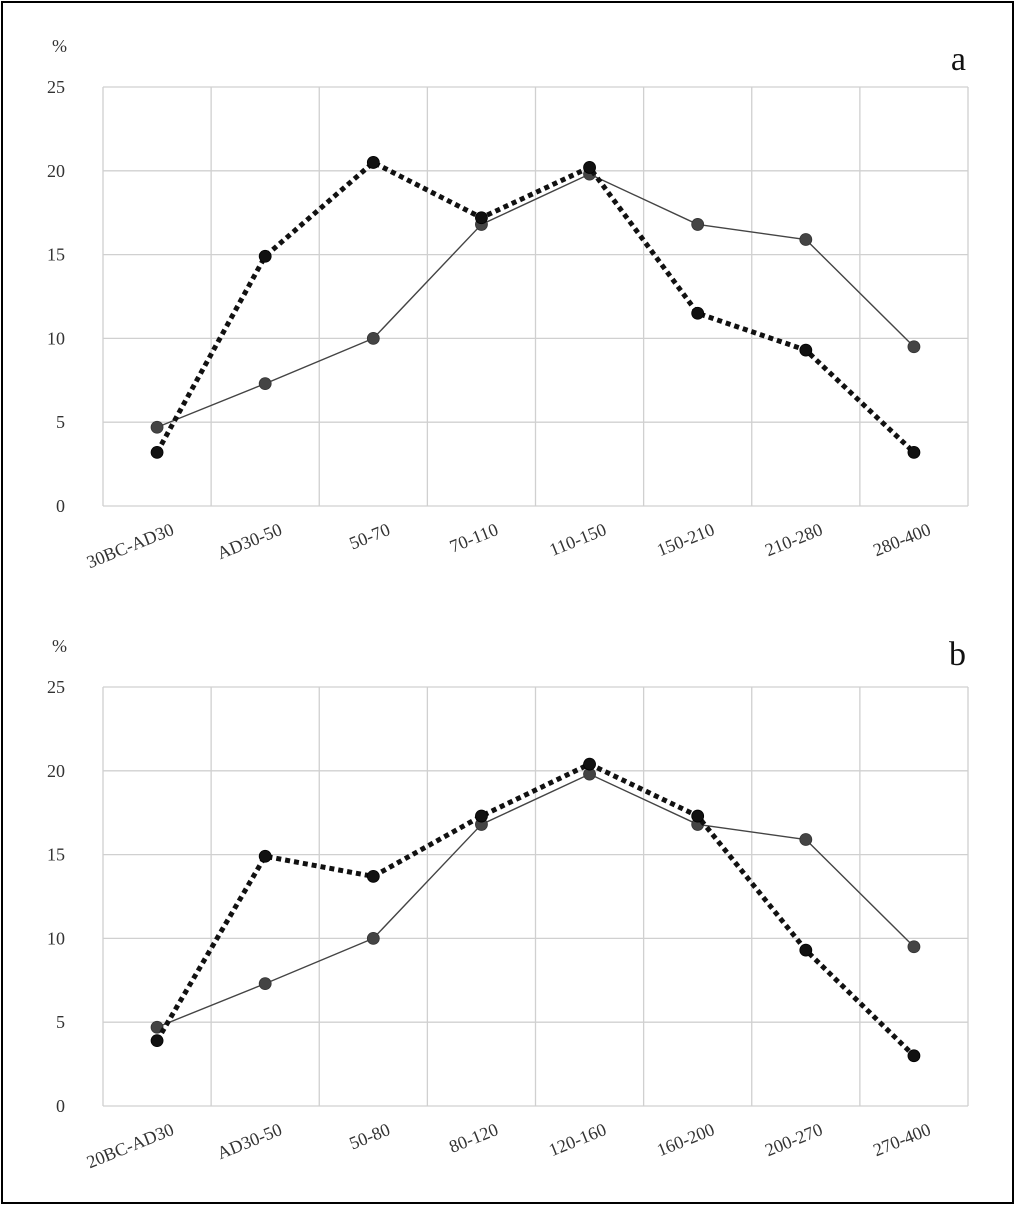 The height and width of the screenshot is (1206, 1017). What do you see at coordinates (578, 539) in the screenshot?
I see `x-tick-label: 110-150` at bounding box center [578, 539].